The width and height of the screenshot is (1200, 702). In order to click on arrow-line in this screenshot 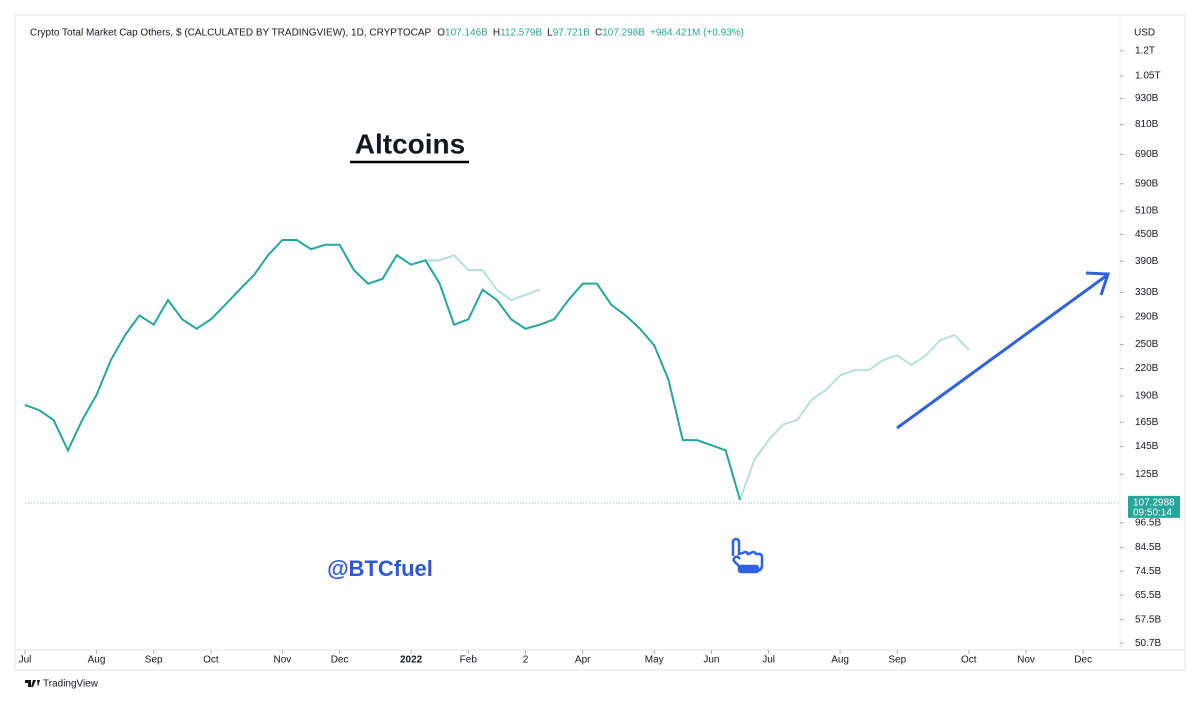, I will do `click(1001, 352)`.